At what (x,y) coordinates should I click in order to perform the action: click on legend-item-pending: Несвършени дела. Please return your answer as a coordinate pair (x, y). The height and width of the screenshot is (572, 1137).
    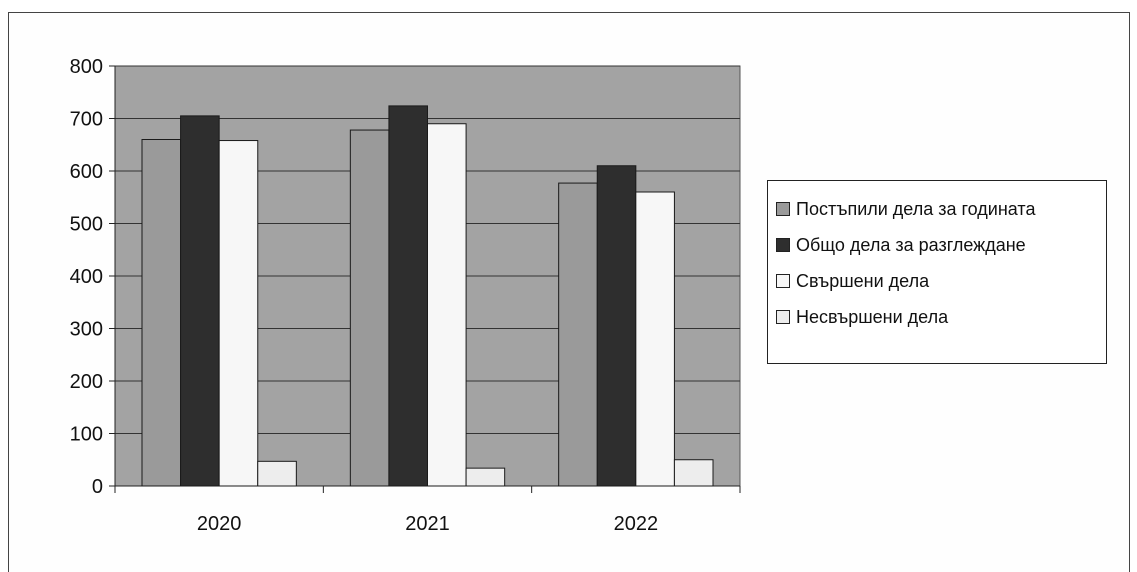
    Looking at the image, I should click on (941, 317).